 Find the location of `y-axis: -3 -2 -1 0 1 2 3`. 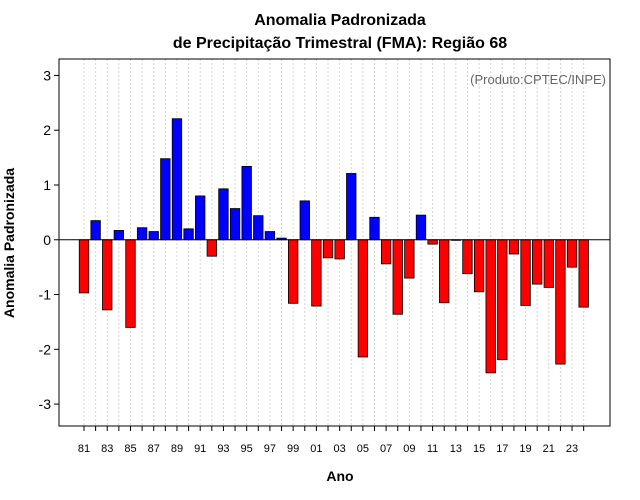

y-axis: -3 -2 -1 0 1 2 3 is located at coordinates (49, 239).